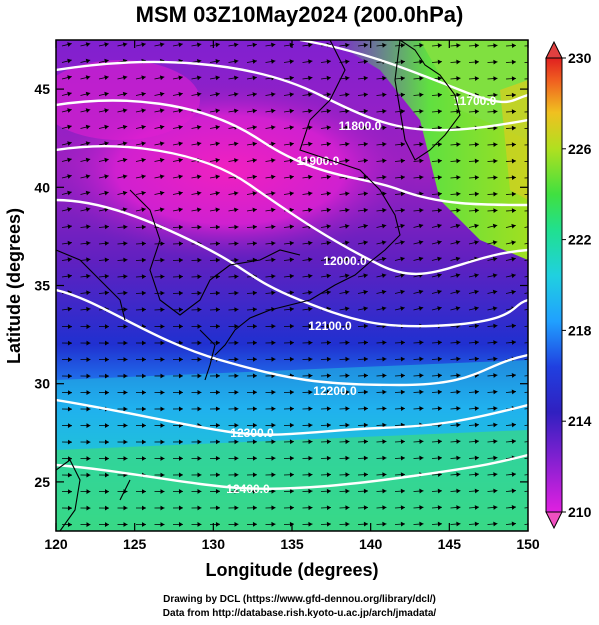 The width and height of the screenshot is (599, 625). Describe the element at coordinates (214, 544) in the screenshot. I see `x-tick-label: 130` at that location.